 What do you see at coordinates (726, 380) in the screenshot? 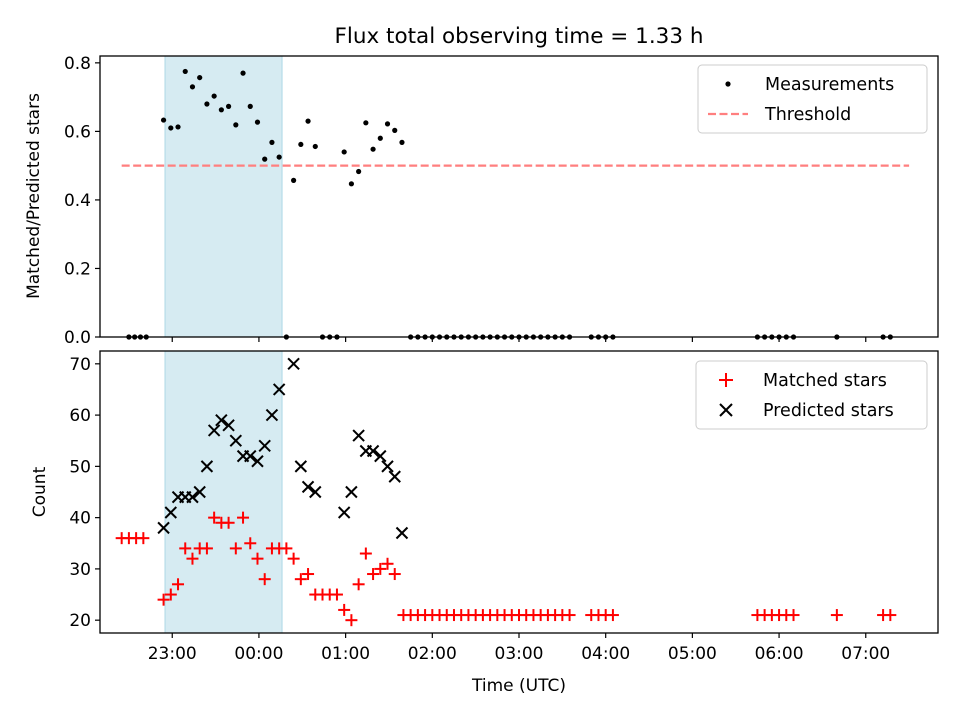
I see `legend-marker-matched` at bounding box center [726, 380].